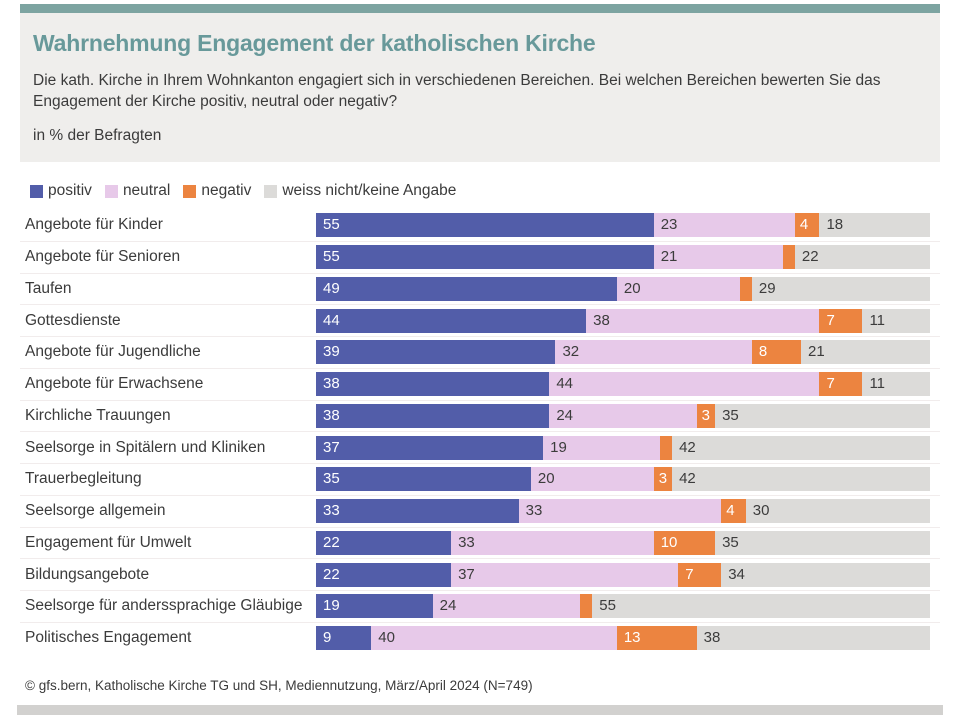 This screenshot has height=720, width=960. Describe the element at coordinates (108, 638) in the screenshot. I see `category-label: Politisches Engagement` at that location.